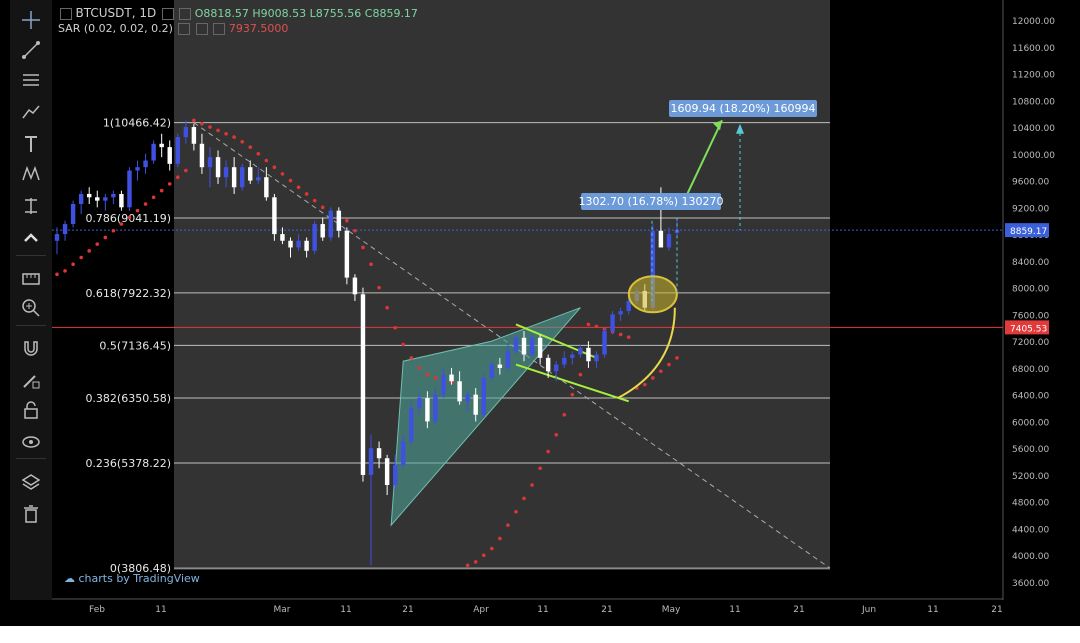 The height and width of the screenshot is (643, 1080). I want to click on trend-line-icon, so click(31, 50).